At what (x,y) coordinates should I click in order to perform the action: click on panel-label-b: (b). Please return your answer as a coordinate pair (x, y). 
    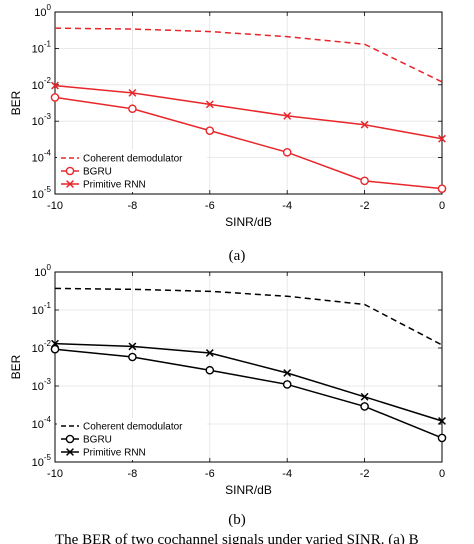
    Looking at the image, I should click on (237, 520).